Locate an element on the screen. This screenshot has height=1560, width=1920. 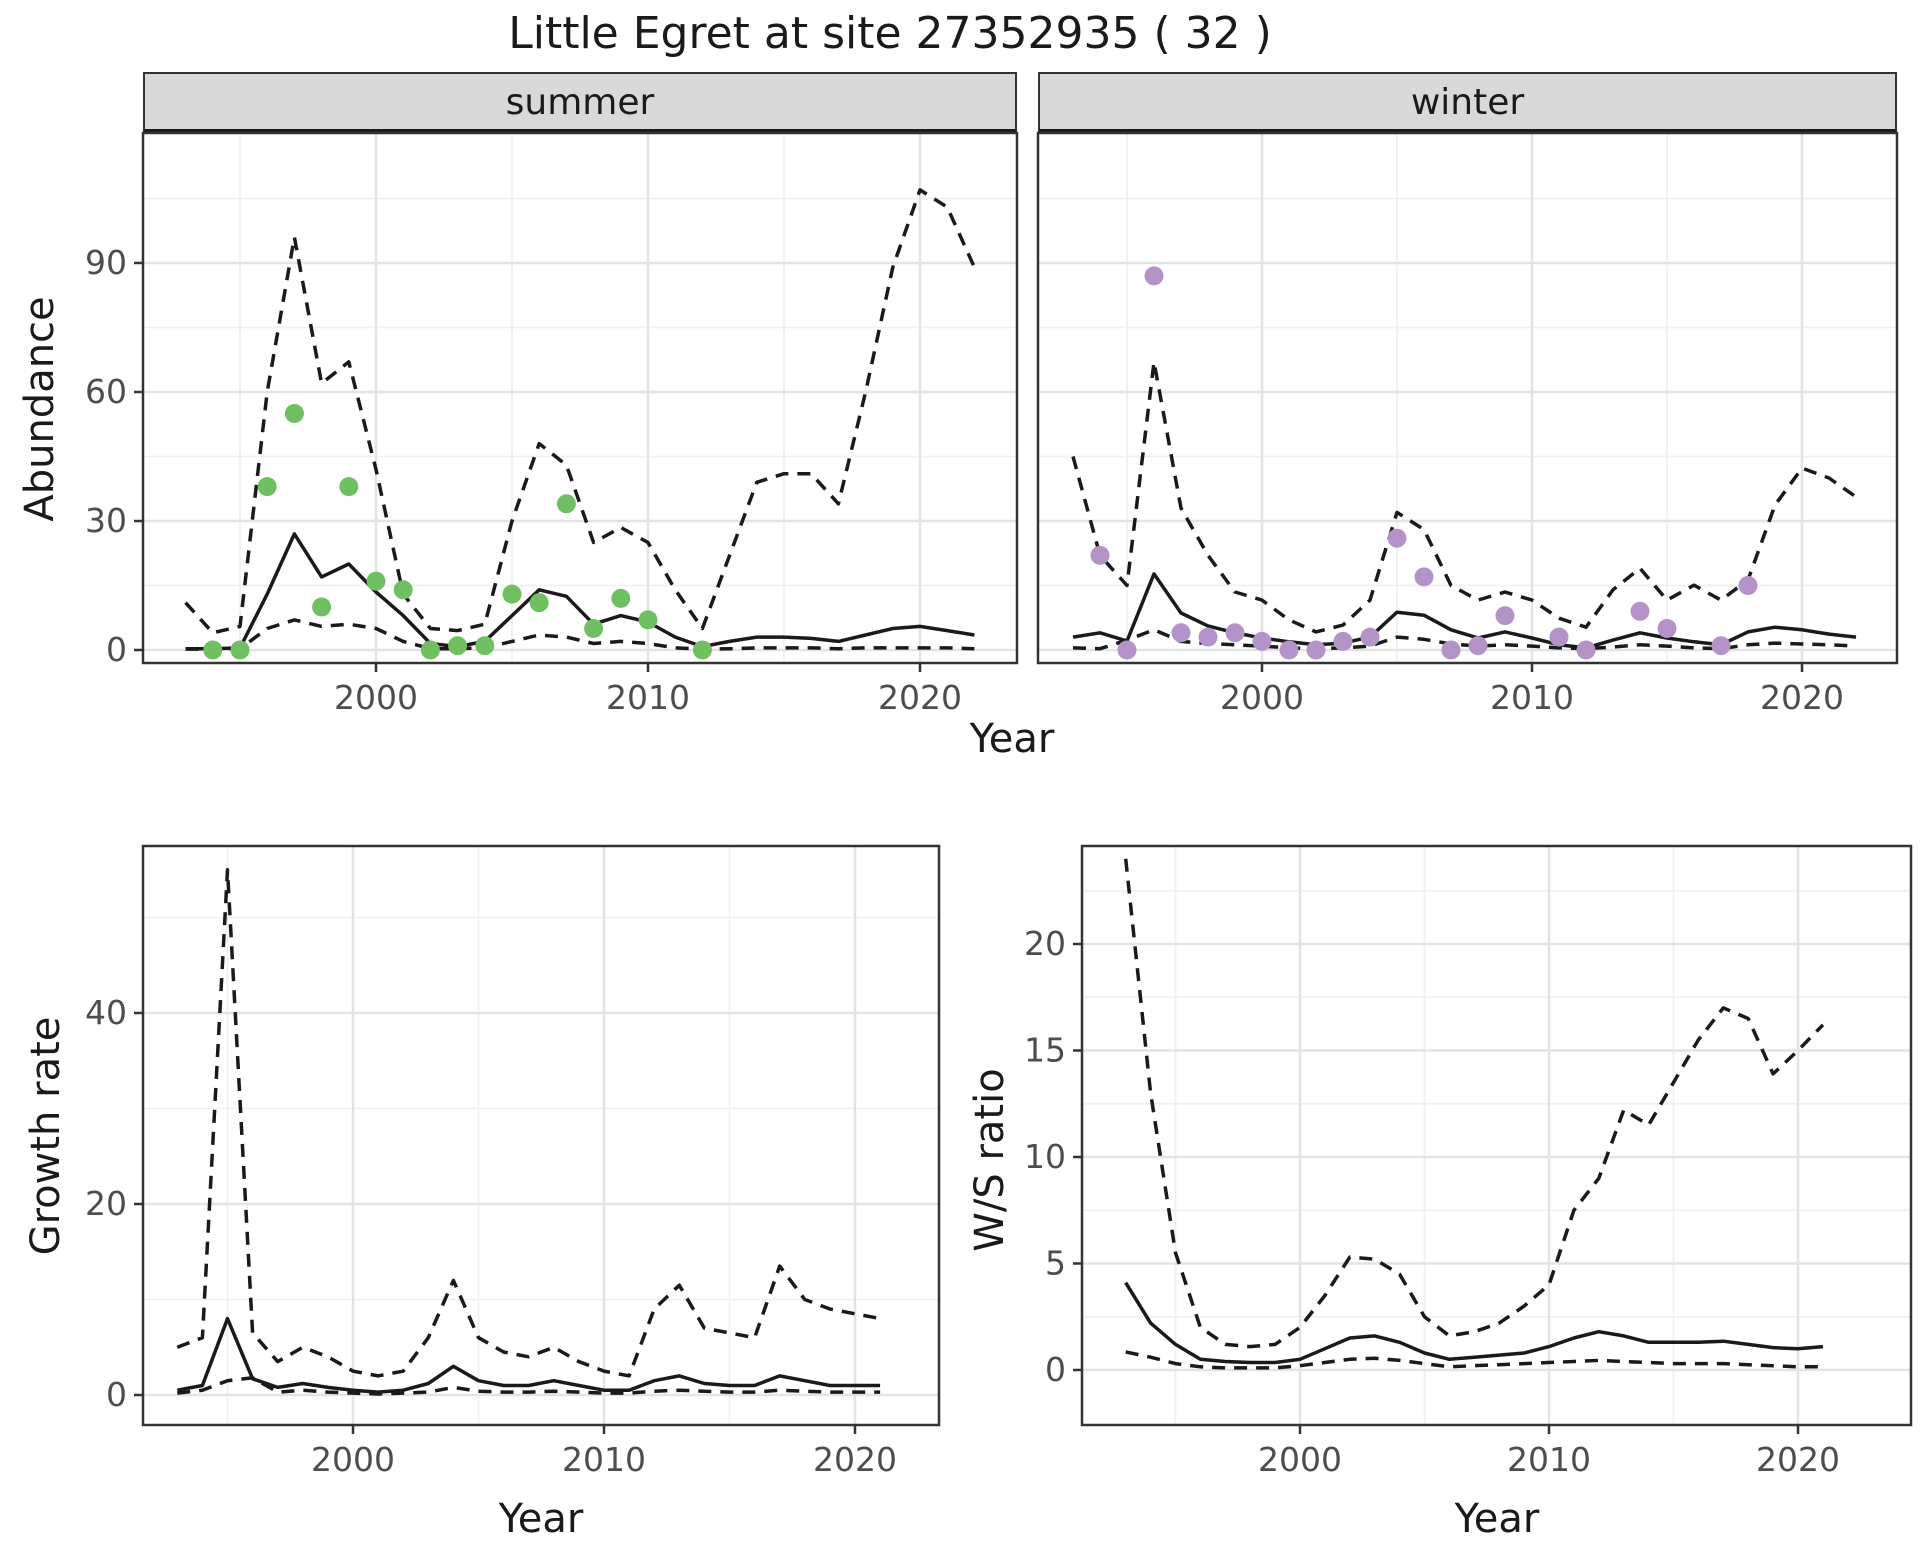
xaxis-title-ws: Year is located at coordinates (1497, 1519).